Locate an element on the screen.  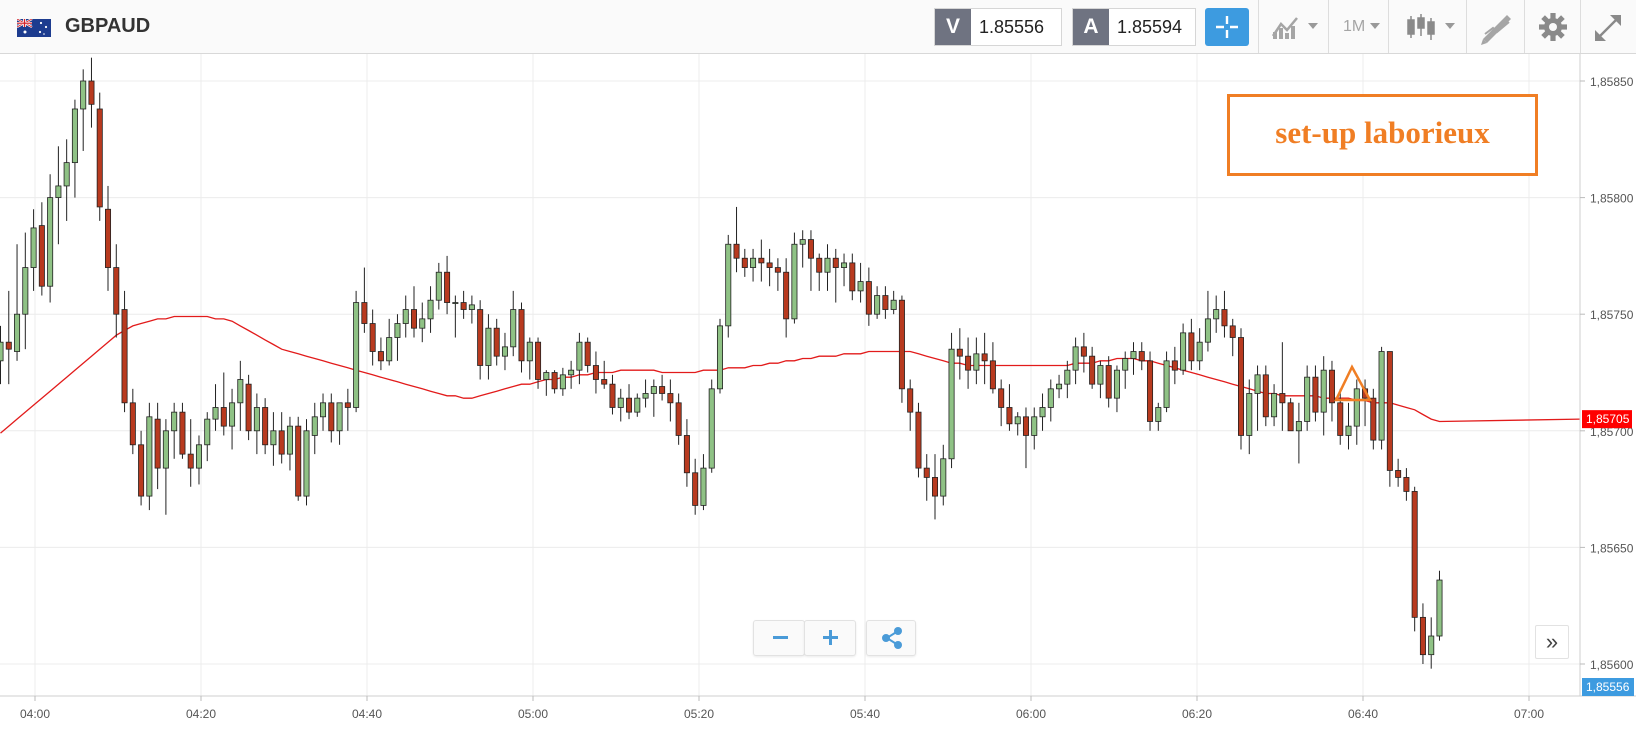
double-chevron-right-icon: » is located at coordinates (1552, 641).